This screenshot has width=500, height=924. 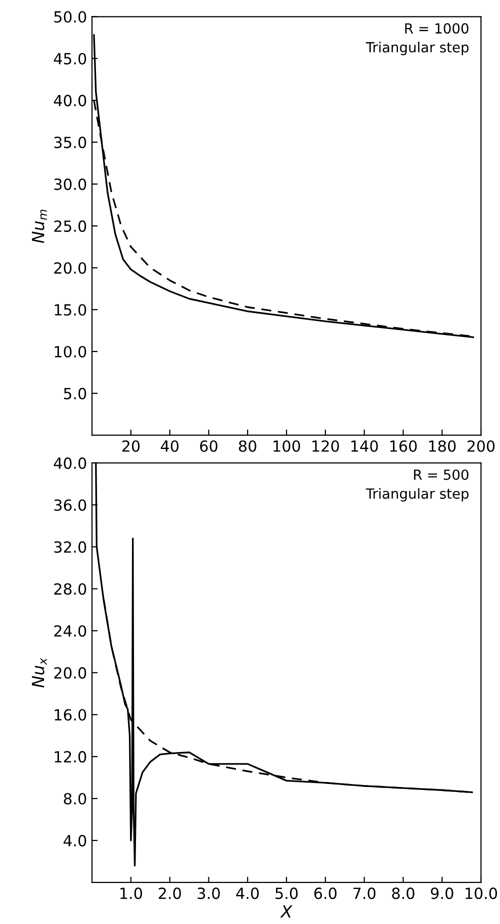 I want to click on x-tick-label: 8.0, so click(x=403, y=894).